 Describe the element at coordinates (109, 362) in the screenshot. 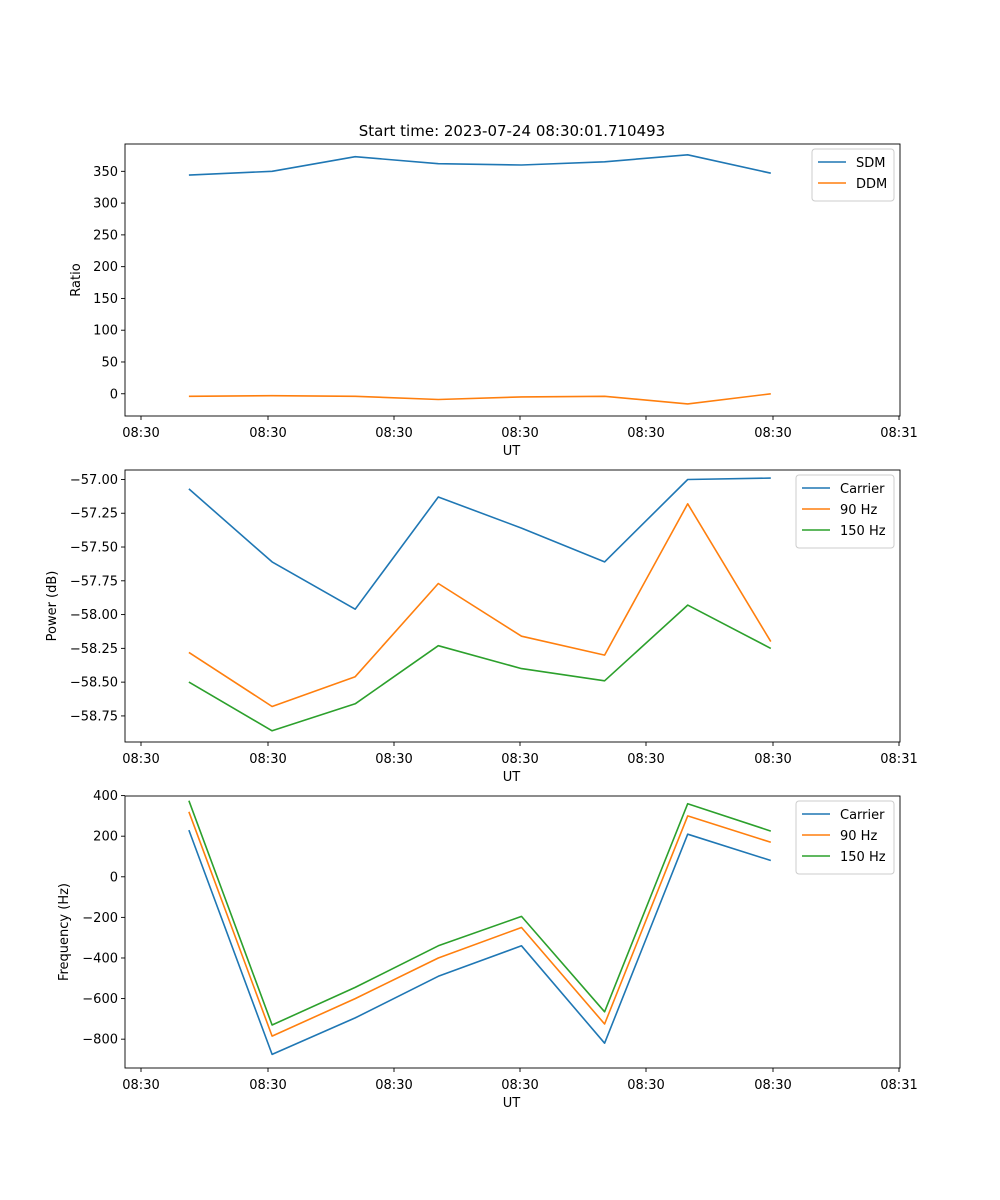

I see `y-tick-label: 50` at that location.